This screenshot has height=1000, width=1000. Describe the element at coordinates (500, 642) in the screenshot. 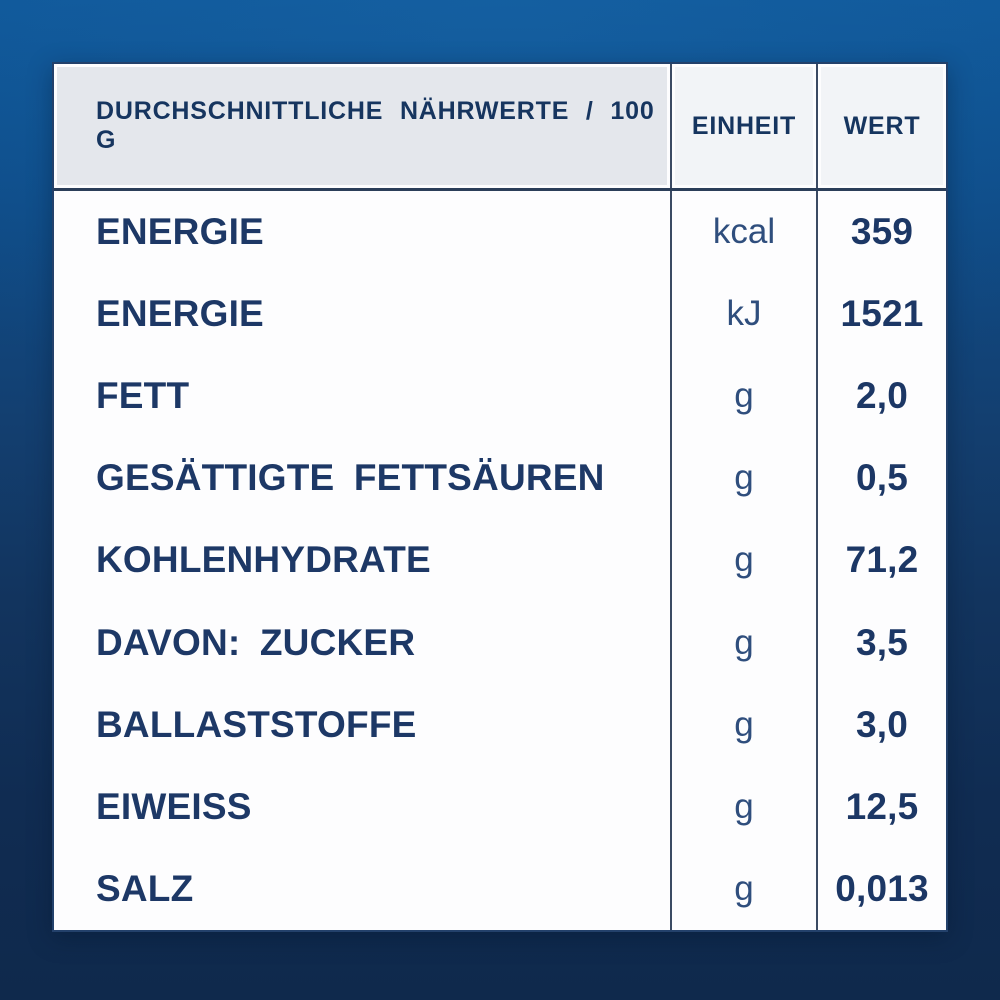

I see `table-row: DAVON: ZUCKER g 3,5` at that location.